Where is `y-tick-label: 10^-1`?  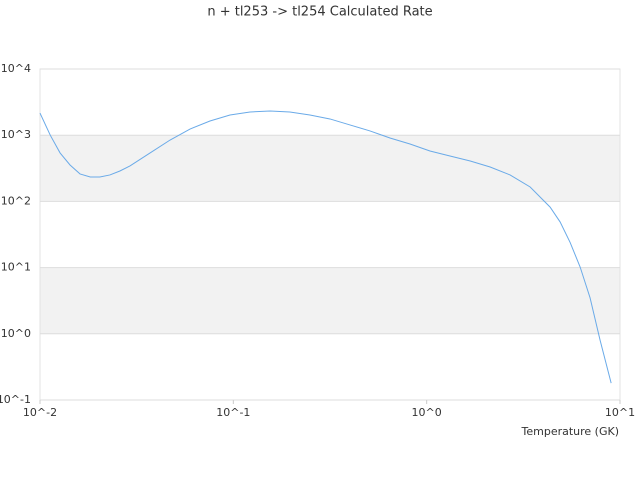
y-tick-label: 10^-1 is located at coordinates (15, 399).